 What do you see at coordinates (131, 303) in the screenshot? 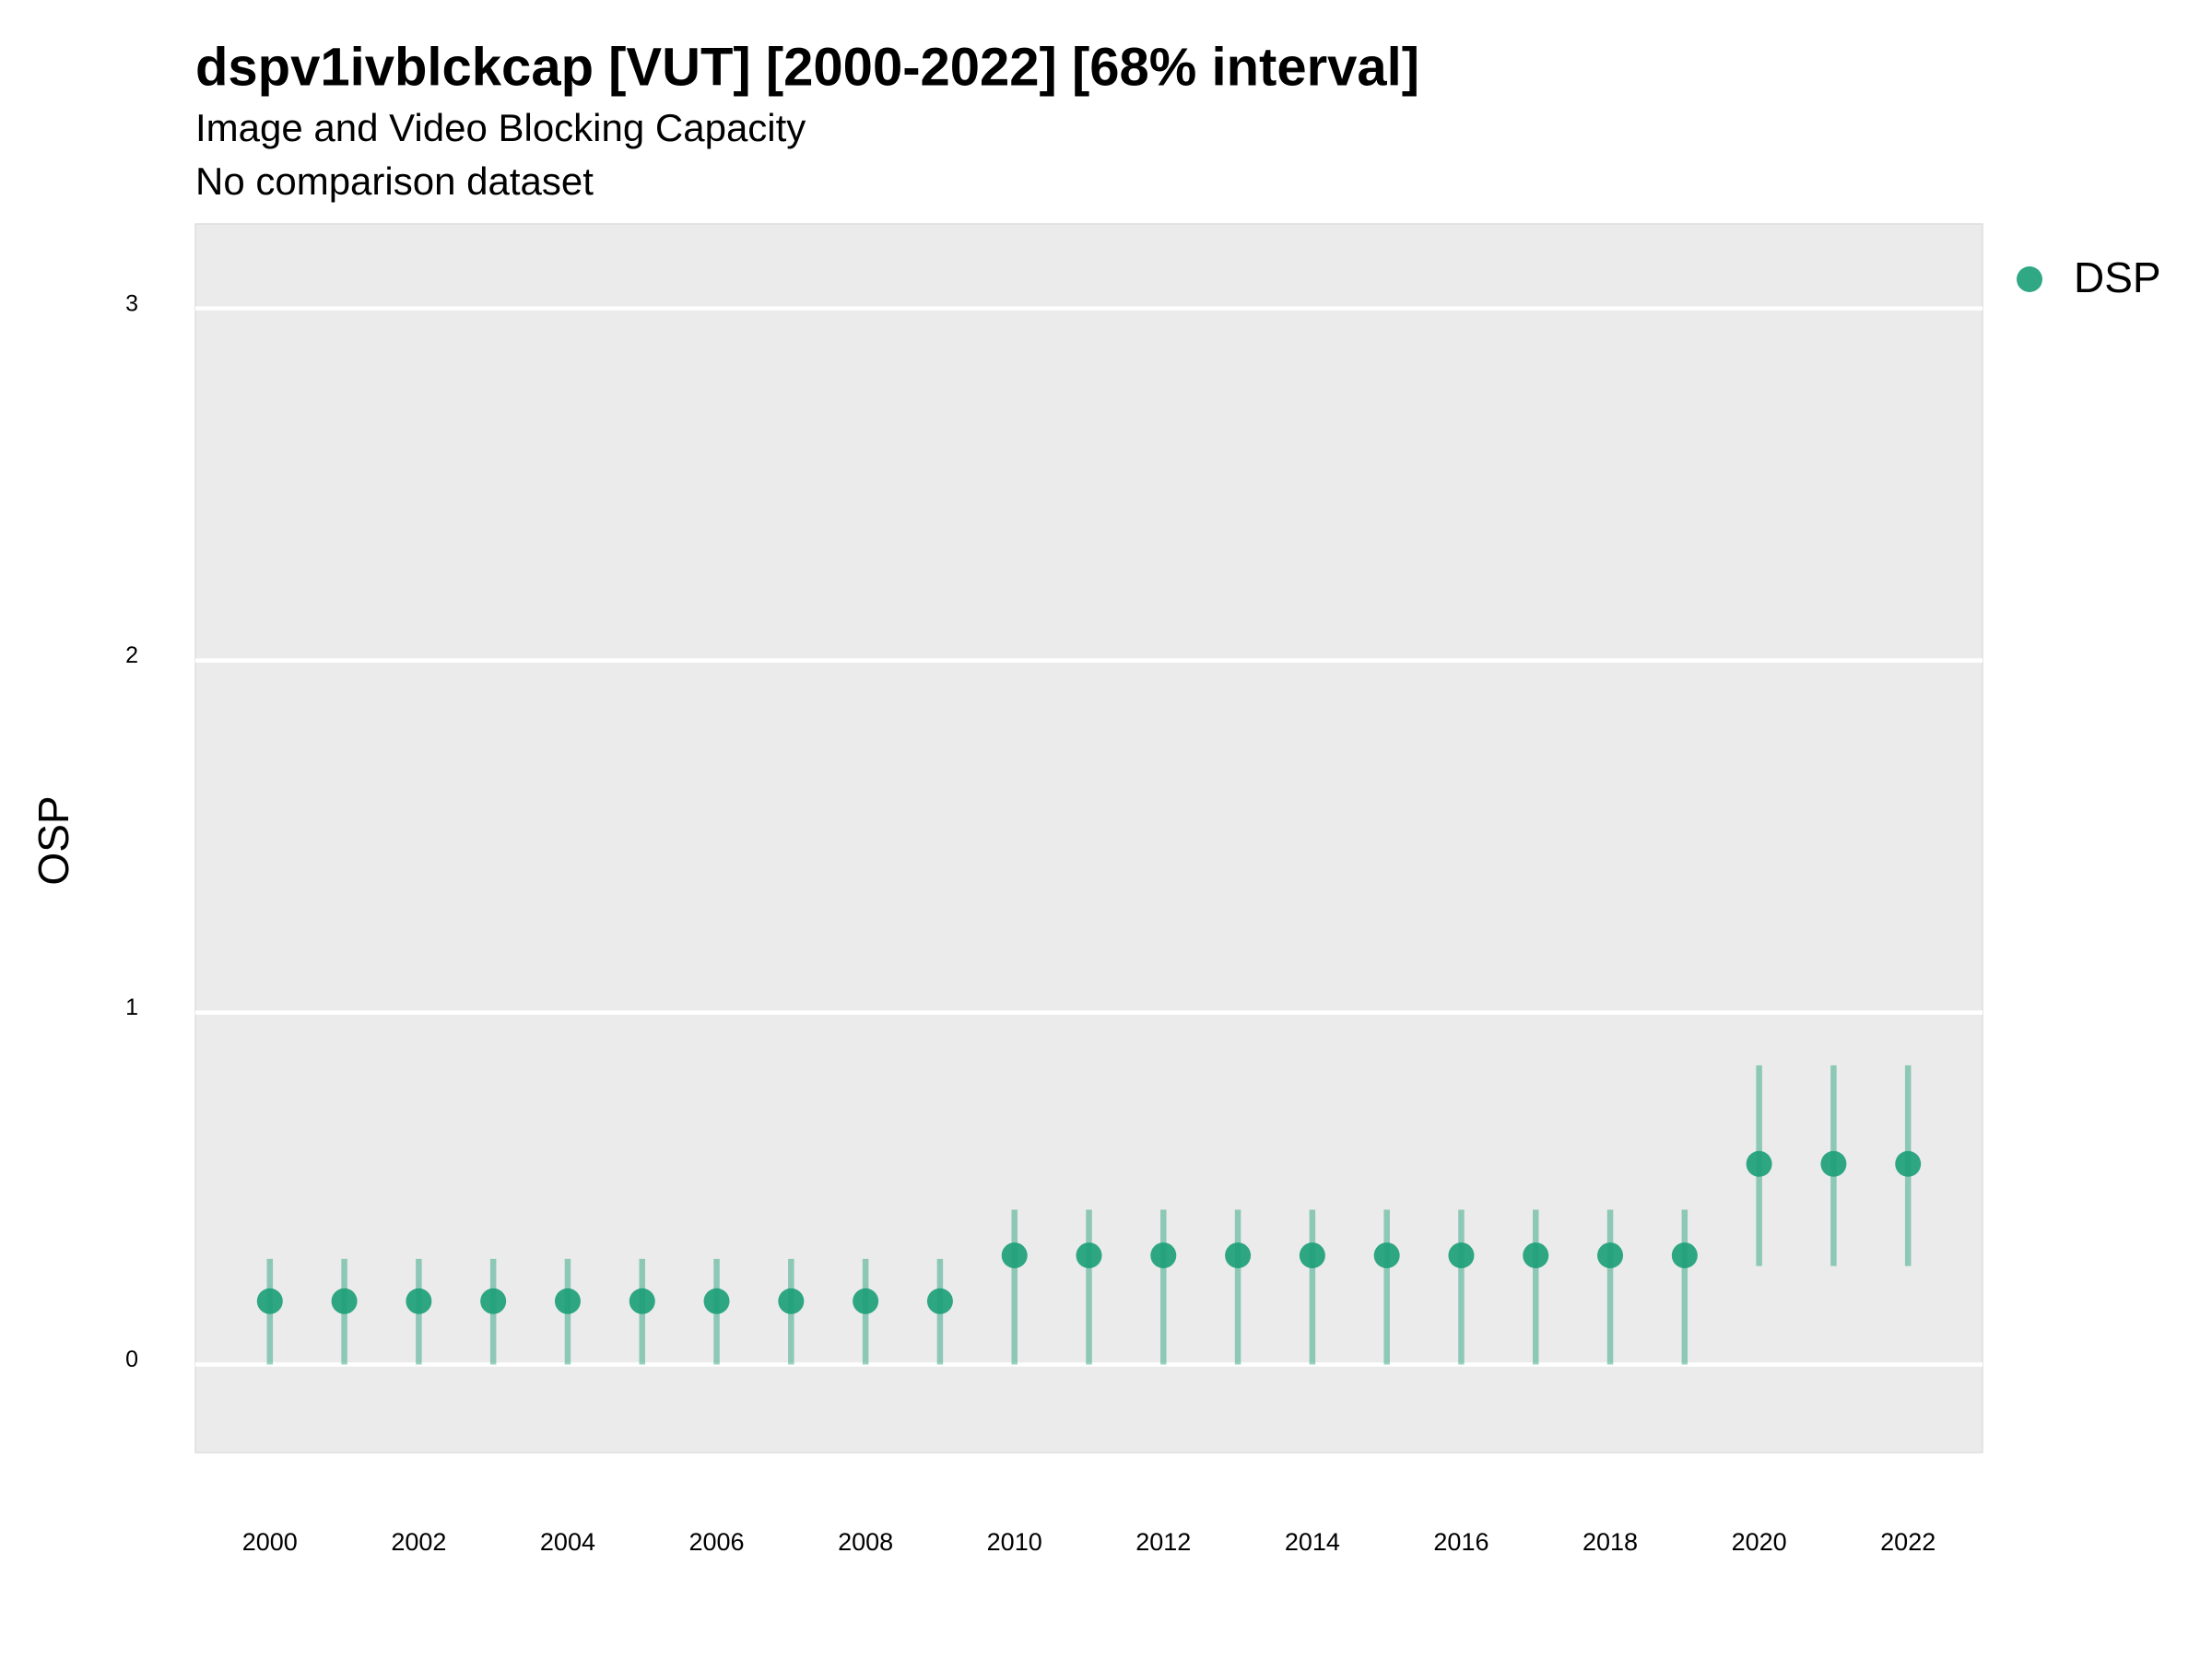
I see `y-tick-label: 3` at bounding box center [131, 303].